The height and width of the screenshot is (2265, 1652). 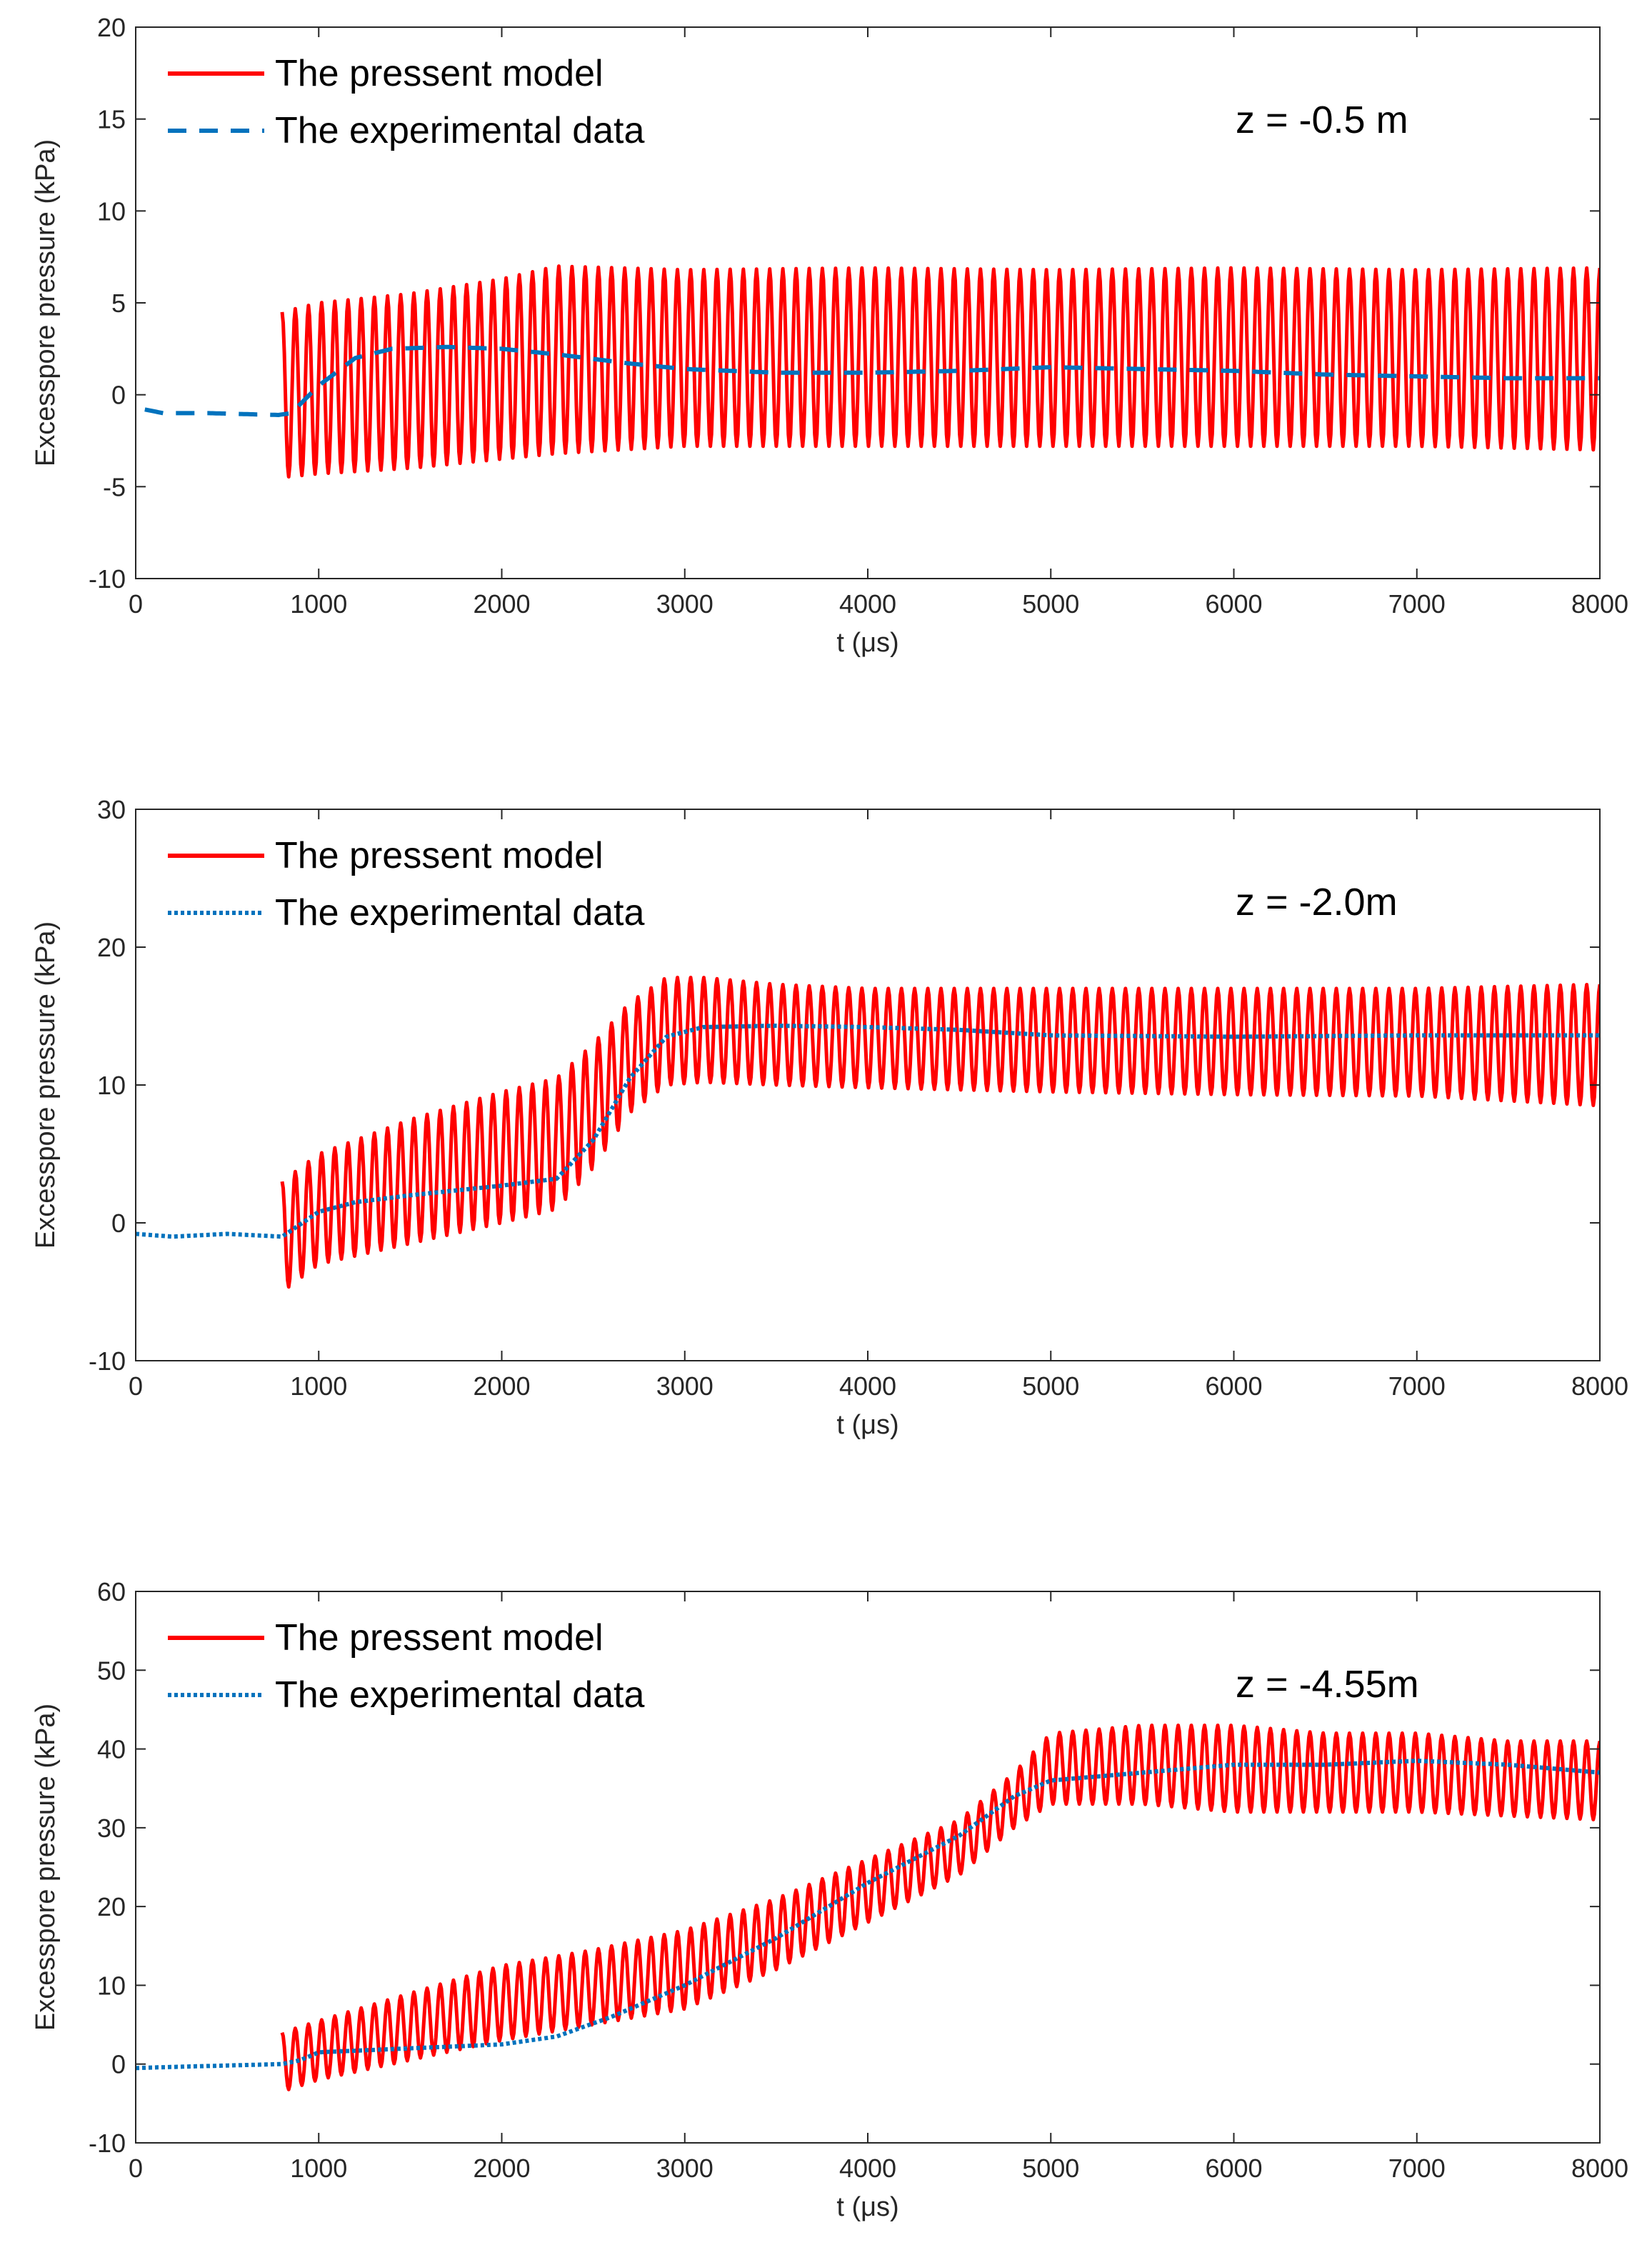 What do you see at coordinates (111, 1749) in the screenshot?
I see `y-tick-label: 40` at bounding box center [111, 1749].